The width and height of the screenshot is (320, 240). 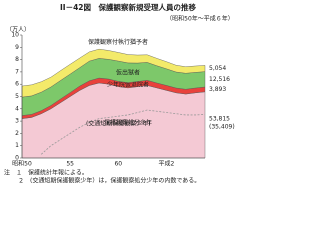 I want to click on value-label: 5,054, so click(x=217, y=68).